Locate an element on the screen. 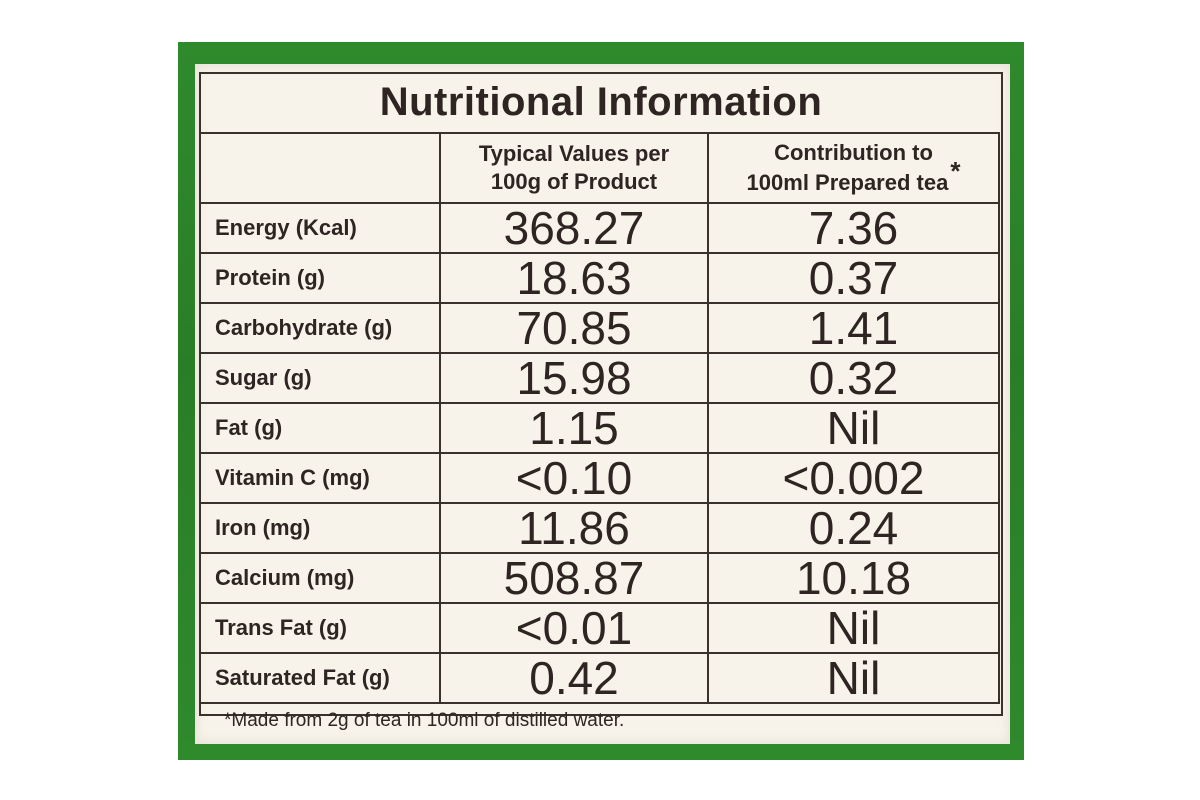 The width and height of the screenshot is (1200, 800). header-contribution-line-2: 100ml Prepared tea* is located at coordinates (853, 177).